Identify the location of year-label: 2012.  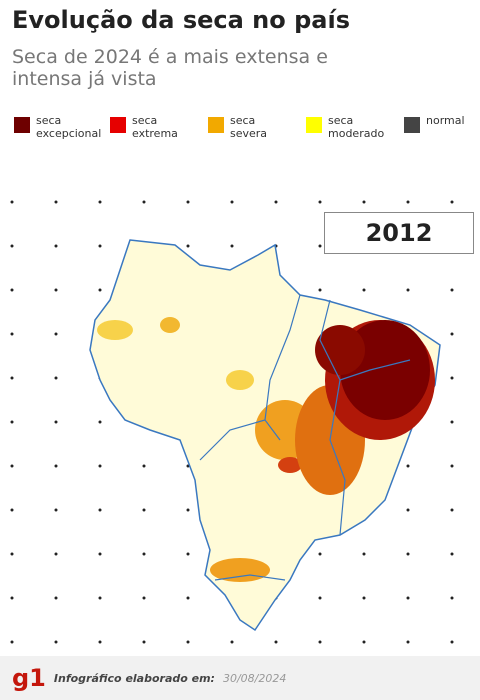
(399, 233).